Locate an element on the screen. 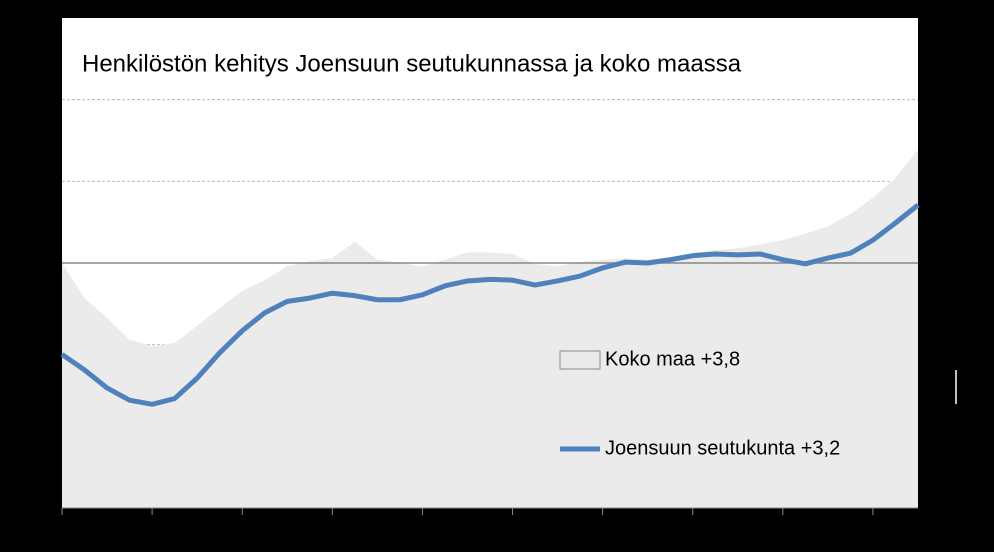  legend-label: Koko maa +3,8 is located at coordinates (672, 359).